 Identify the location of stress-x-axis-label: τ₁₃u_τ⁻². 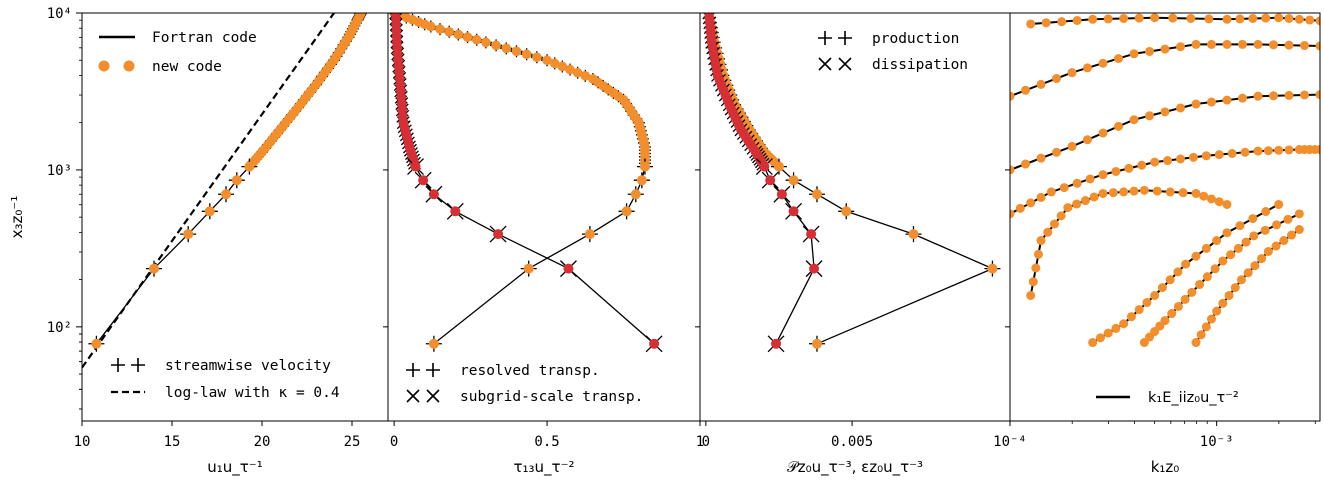
(543, 467).